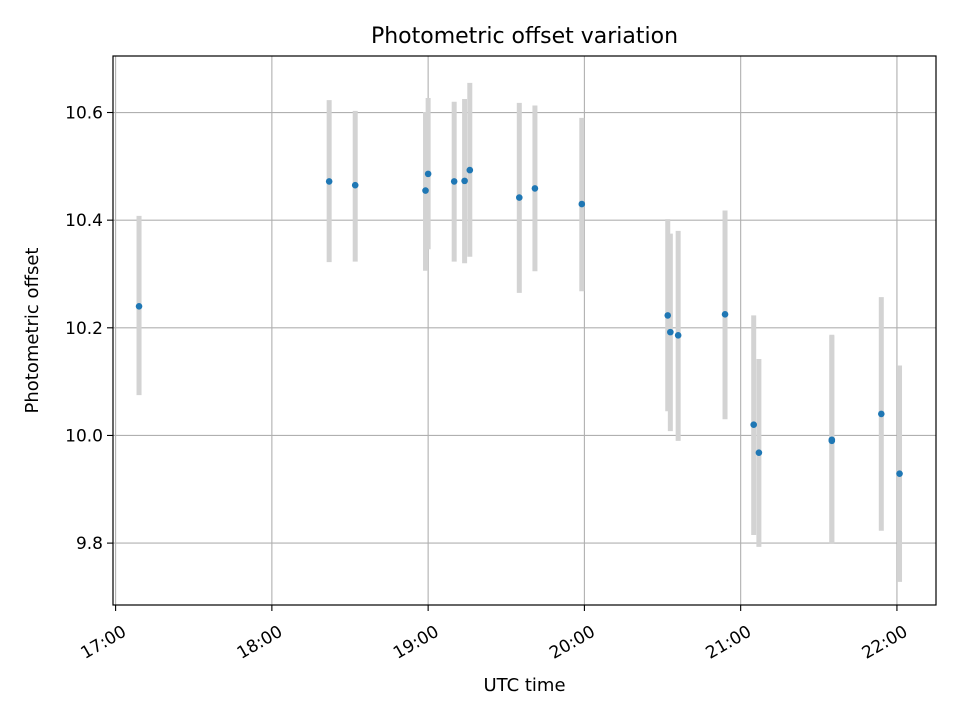 Image resolution: width=960 pixels, height=720 pixels. I want to click on x-axis-label: UTC time, so click(524, 685).